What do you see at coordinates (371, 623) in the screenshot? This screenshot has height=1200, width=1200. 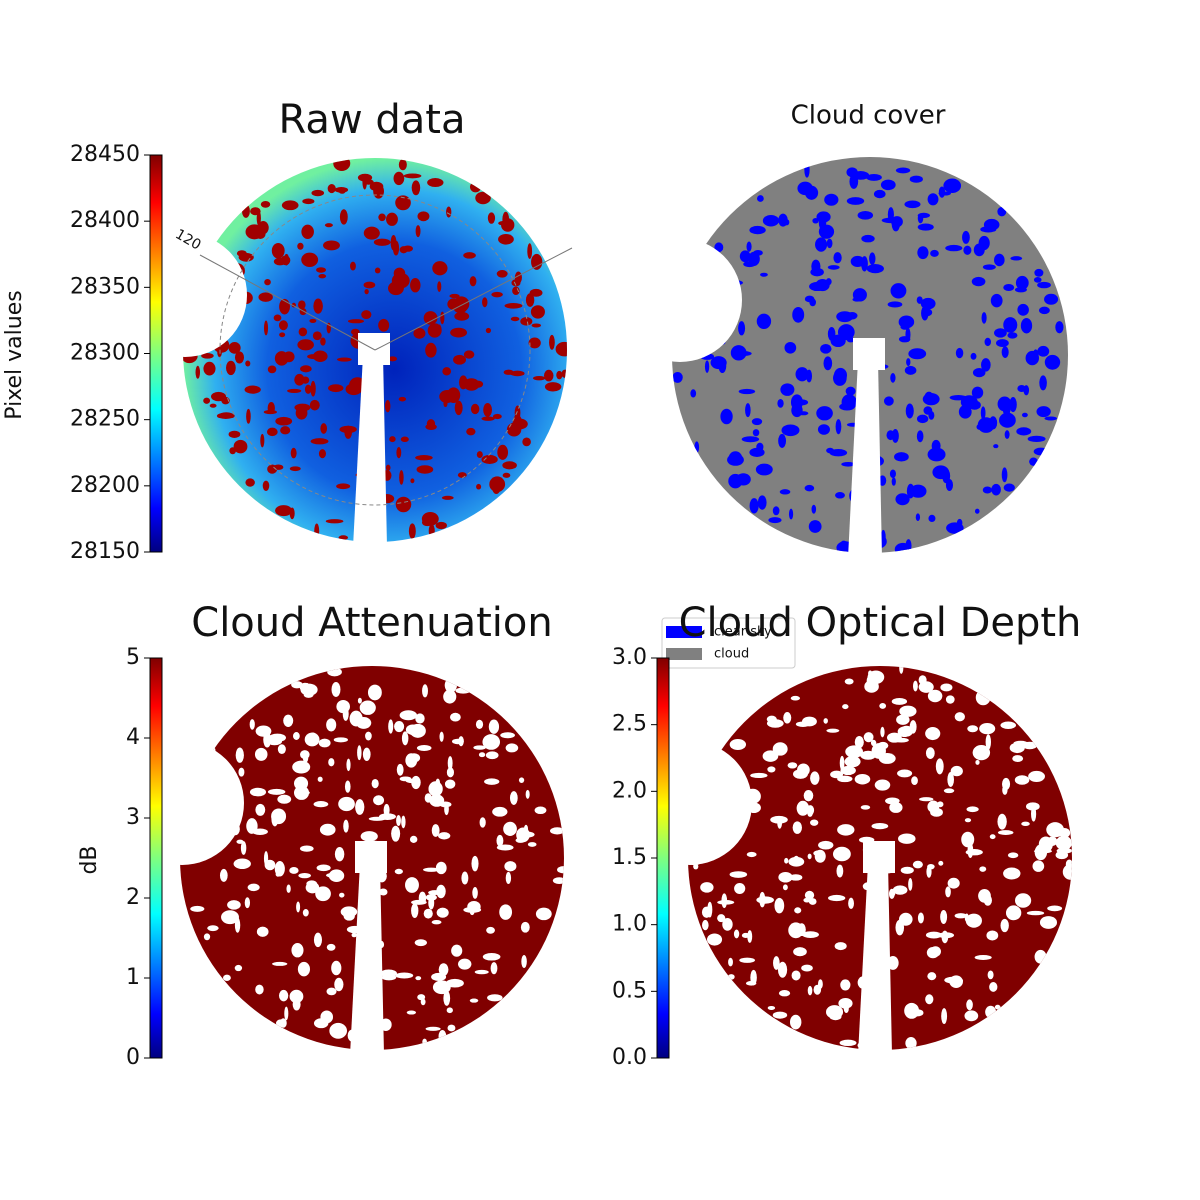 I see `panel-title: Cloud Attenuation` at bounding box center [371, 623].